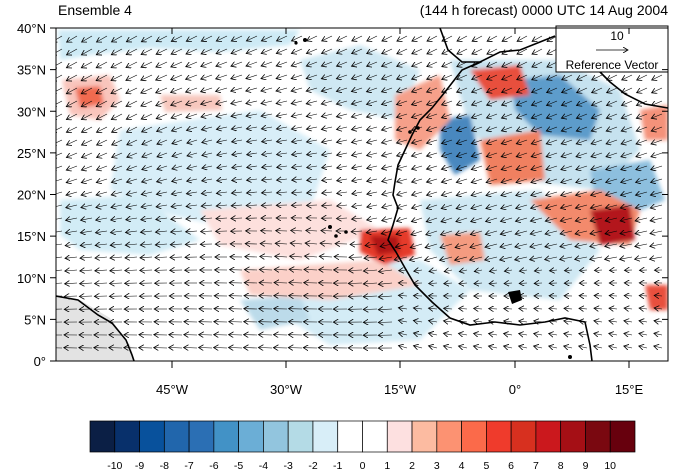 The width and height of the screenshot is (673, 471). What do you see at coordinates (213, 465) in the screenshot?
I see `colorbar-label: -6` at bounding box center [213, 465].